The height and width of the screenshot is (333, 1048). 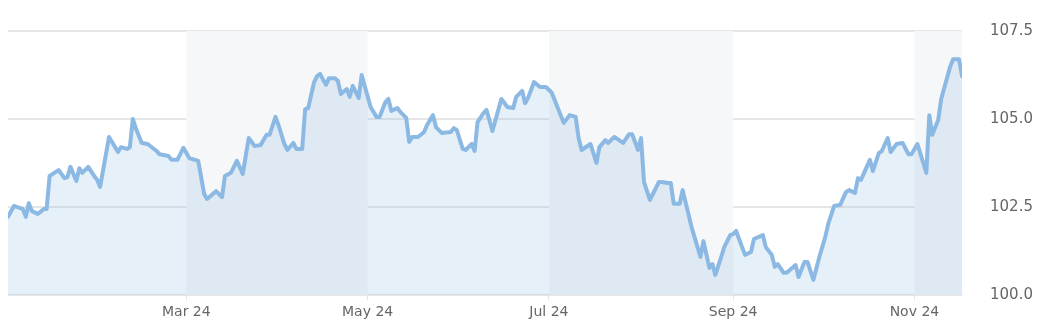 What do you see at coordinates (1011, 205) in the screenshot?
I see `y-tick-label: 102.5` at bounding box center [1011, 205].